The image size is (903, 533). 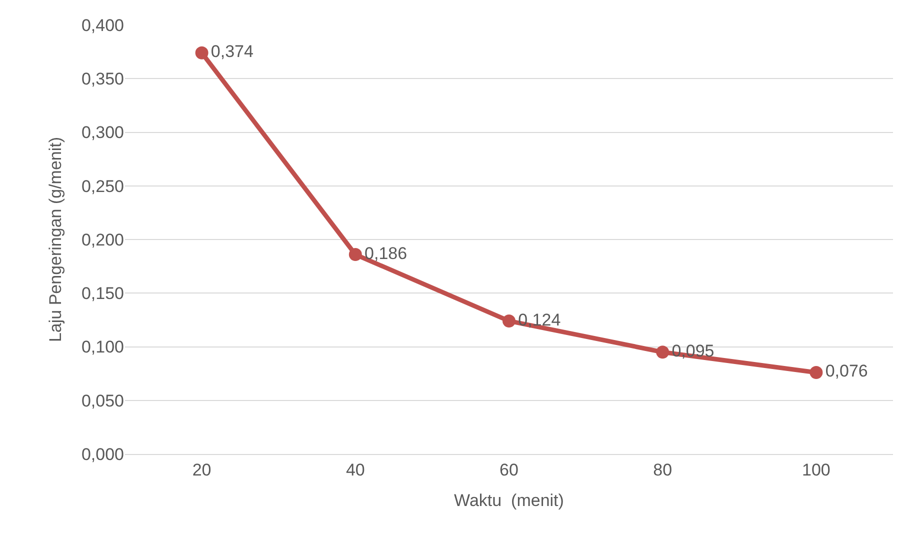 What do you see at coordinates (102, 240) in the screenshot?
I see `y-tick-label: 0,200` at bounding box center [102, 240].